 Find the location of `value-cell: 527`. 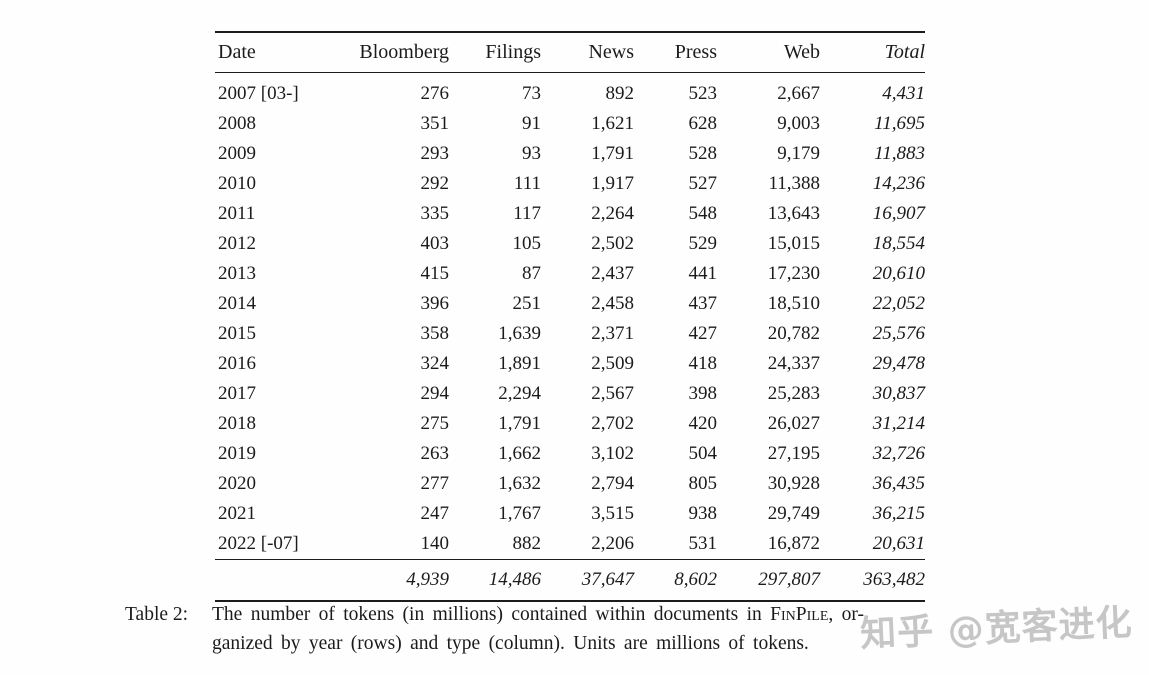

value-cell: 527 is located at coordinates (703, 183).